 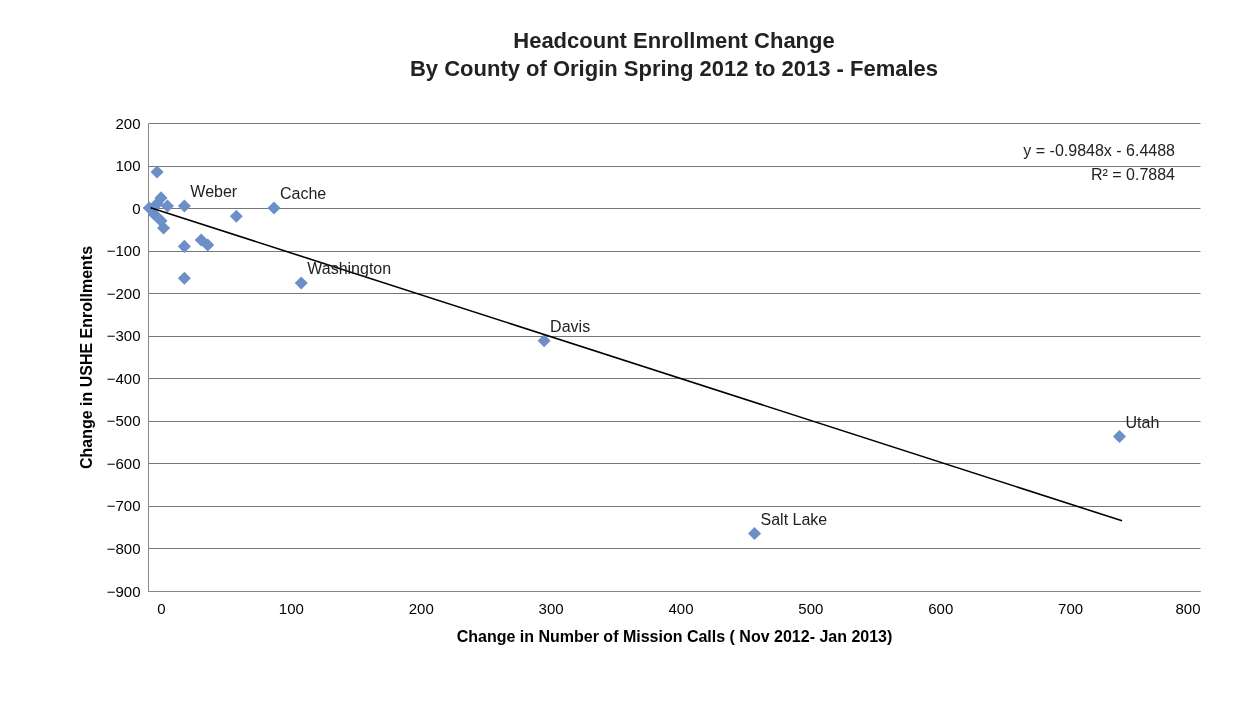 What do you see at coordinates (123, 336) in the screenshot?
I see `y-tick-label: −300` at bounding box center [123, 336].